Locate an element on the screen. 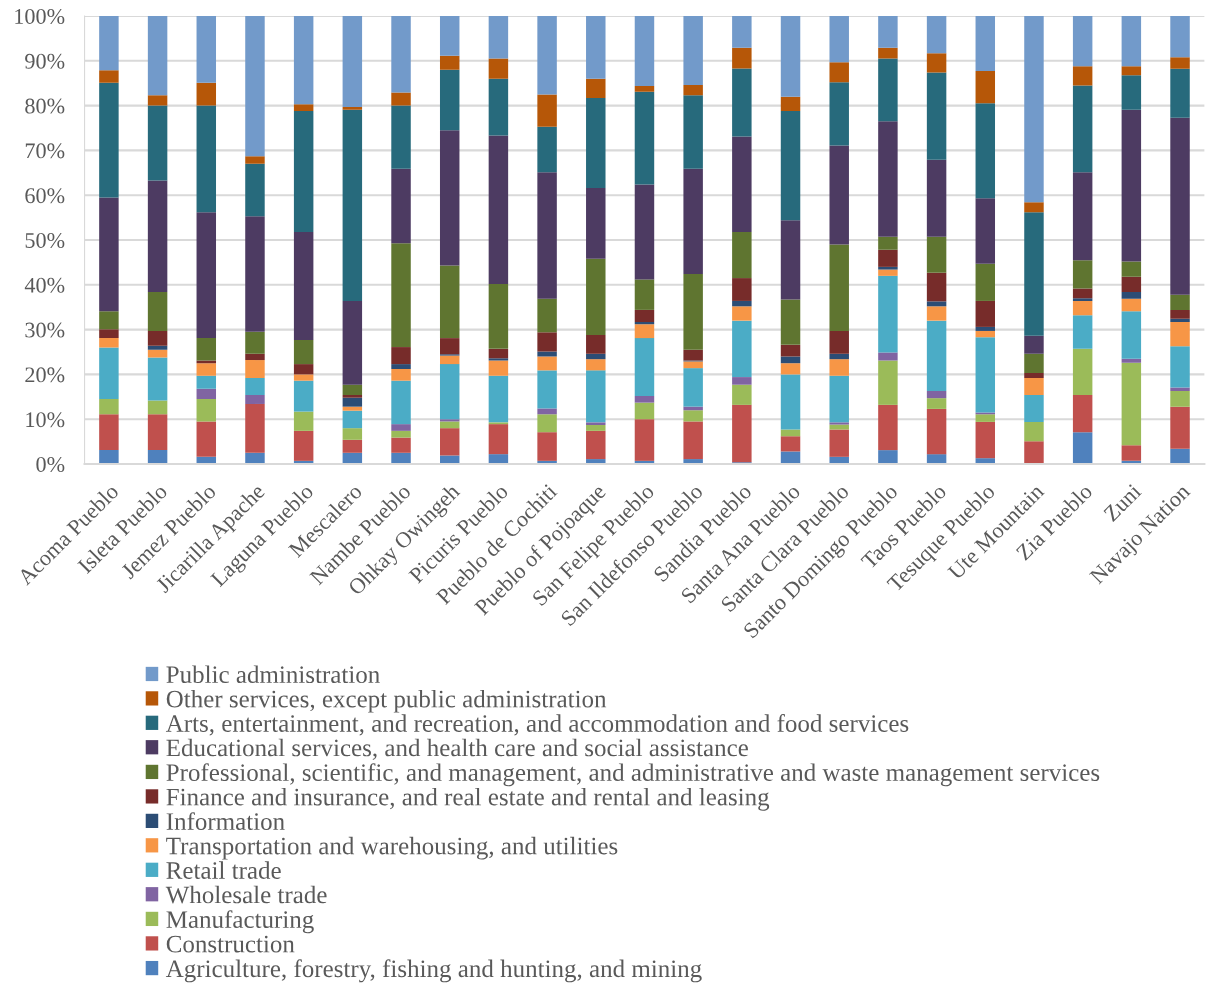 This screenshot has width=1208, height=1000. y-tick-label: 10% is located at coordinates (45, 420).